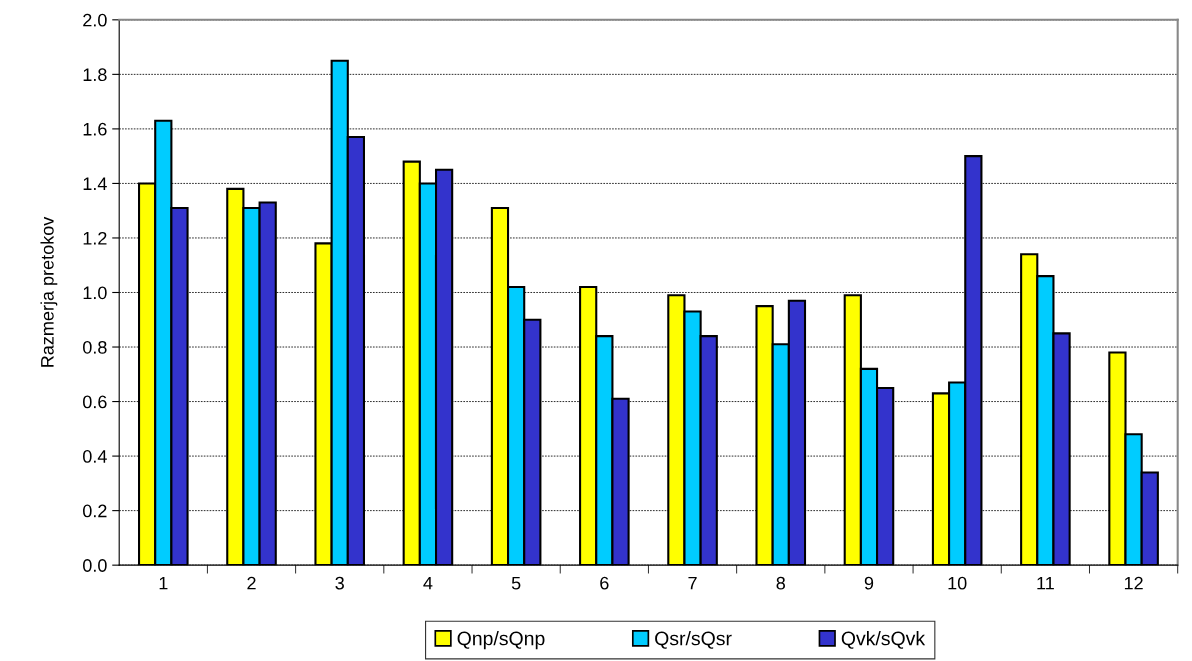 The height and width of the screenshot is (661, 1192). Describe the element at coordinates (1133, 583) in the screenshot. I see `x-tick-label: 12` at that location.